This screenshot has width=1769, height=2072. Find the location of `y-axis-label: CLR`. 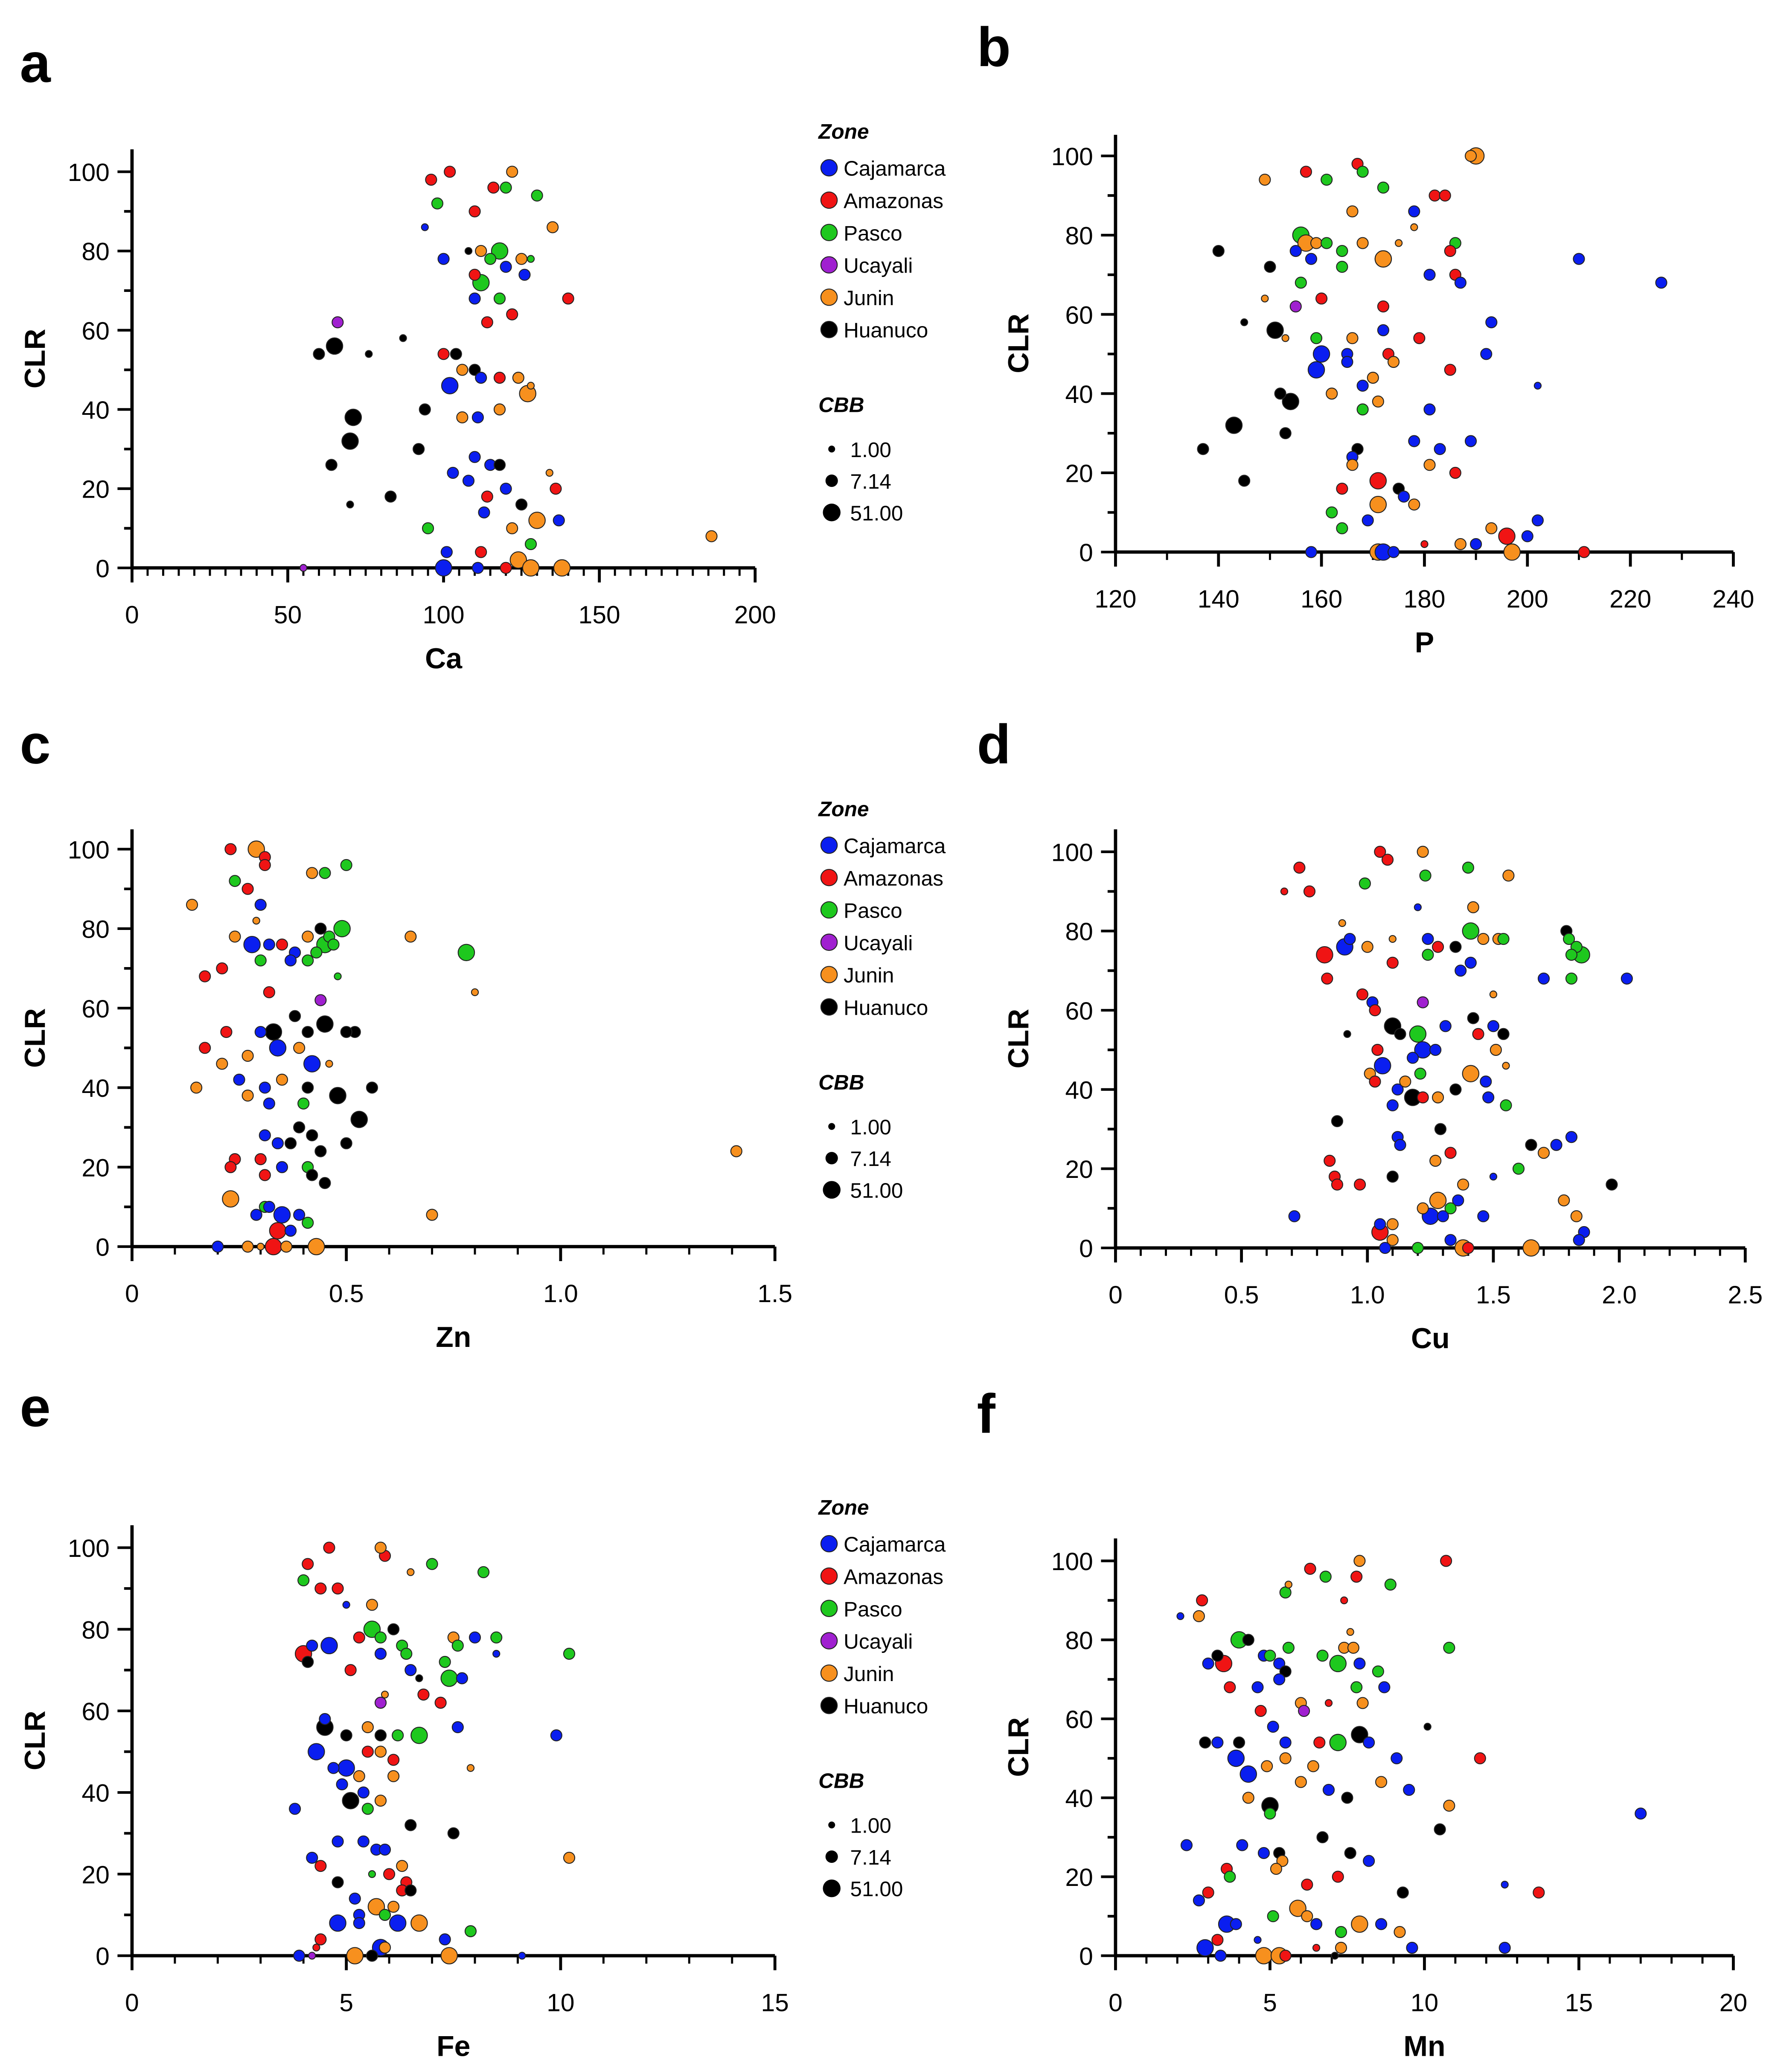

y-axis-label: CLR is located at coordinates (1018, 343).